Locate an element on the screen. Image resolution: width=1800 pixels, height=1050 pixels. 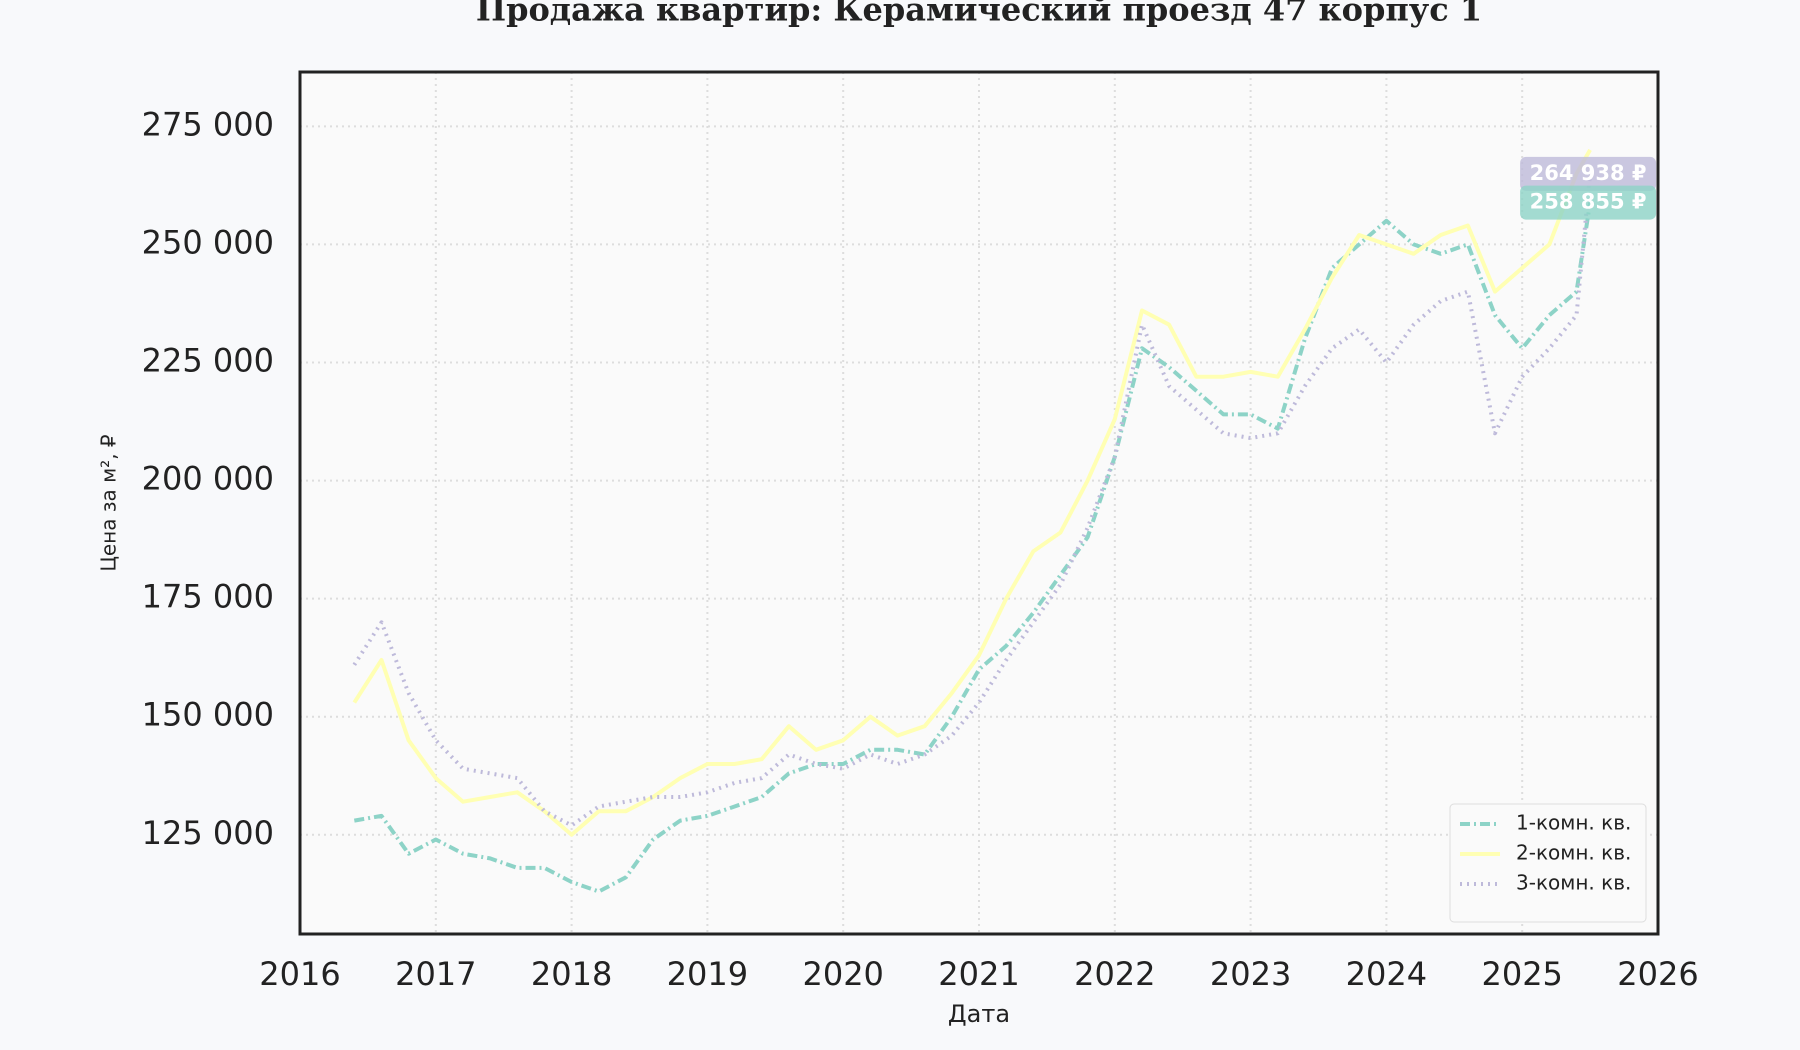
x-tick-label: 2021 is located at coordinates (978, 974).